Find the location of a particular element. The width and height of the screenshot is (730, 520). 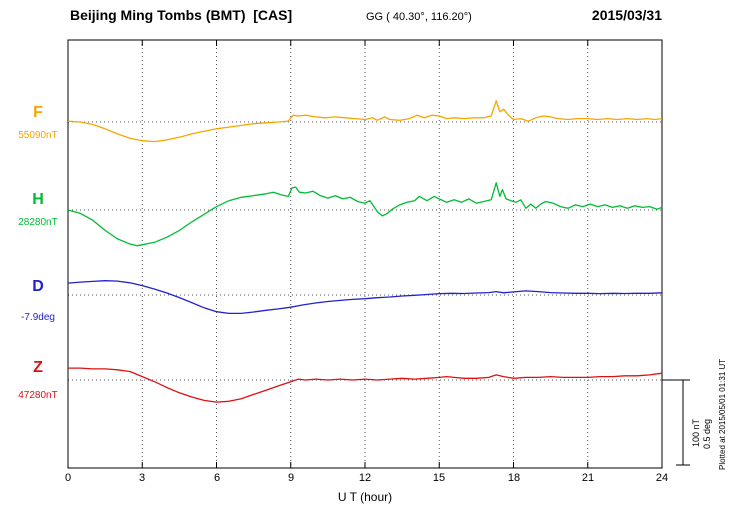

x-tick-21: 21 is located at coordinates (588, 478).